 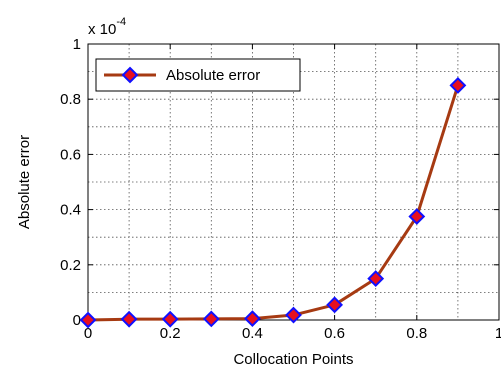 I want to click on legend: Absolute error, so click(x=198, y=75).